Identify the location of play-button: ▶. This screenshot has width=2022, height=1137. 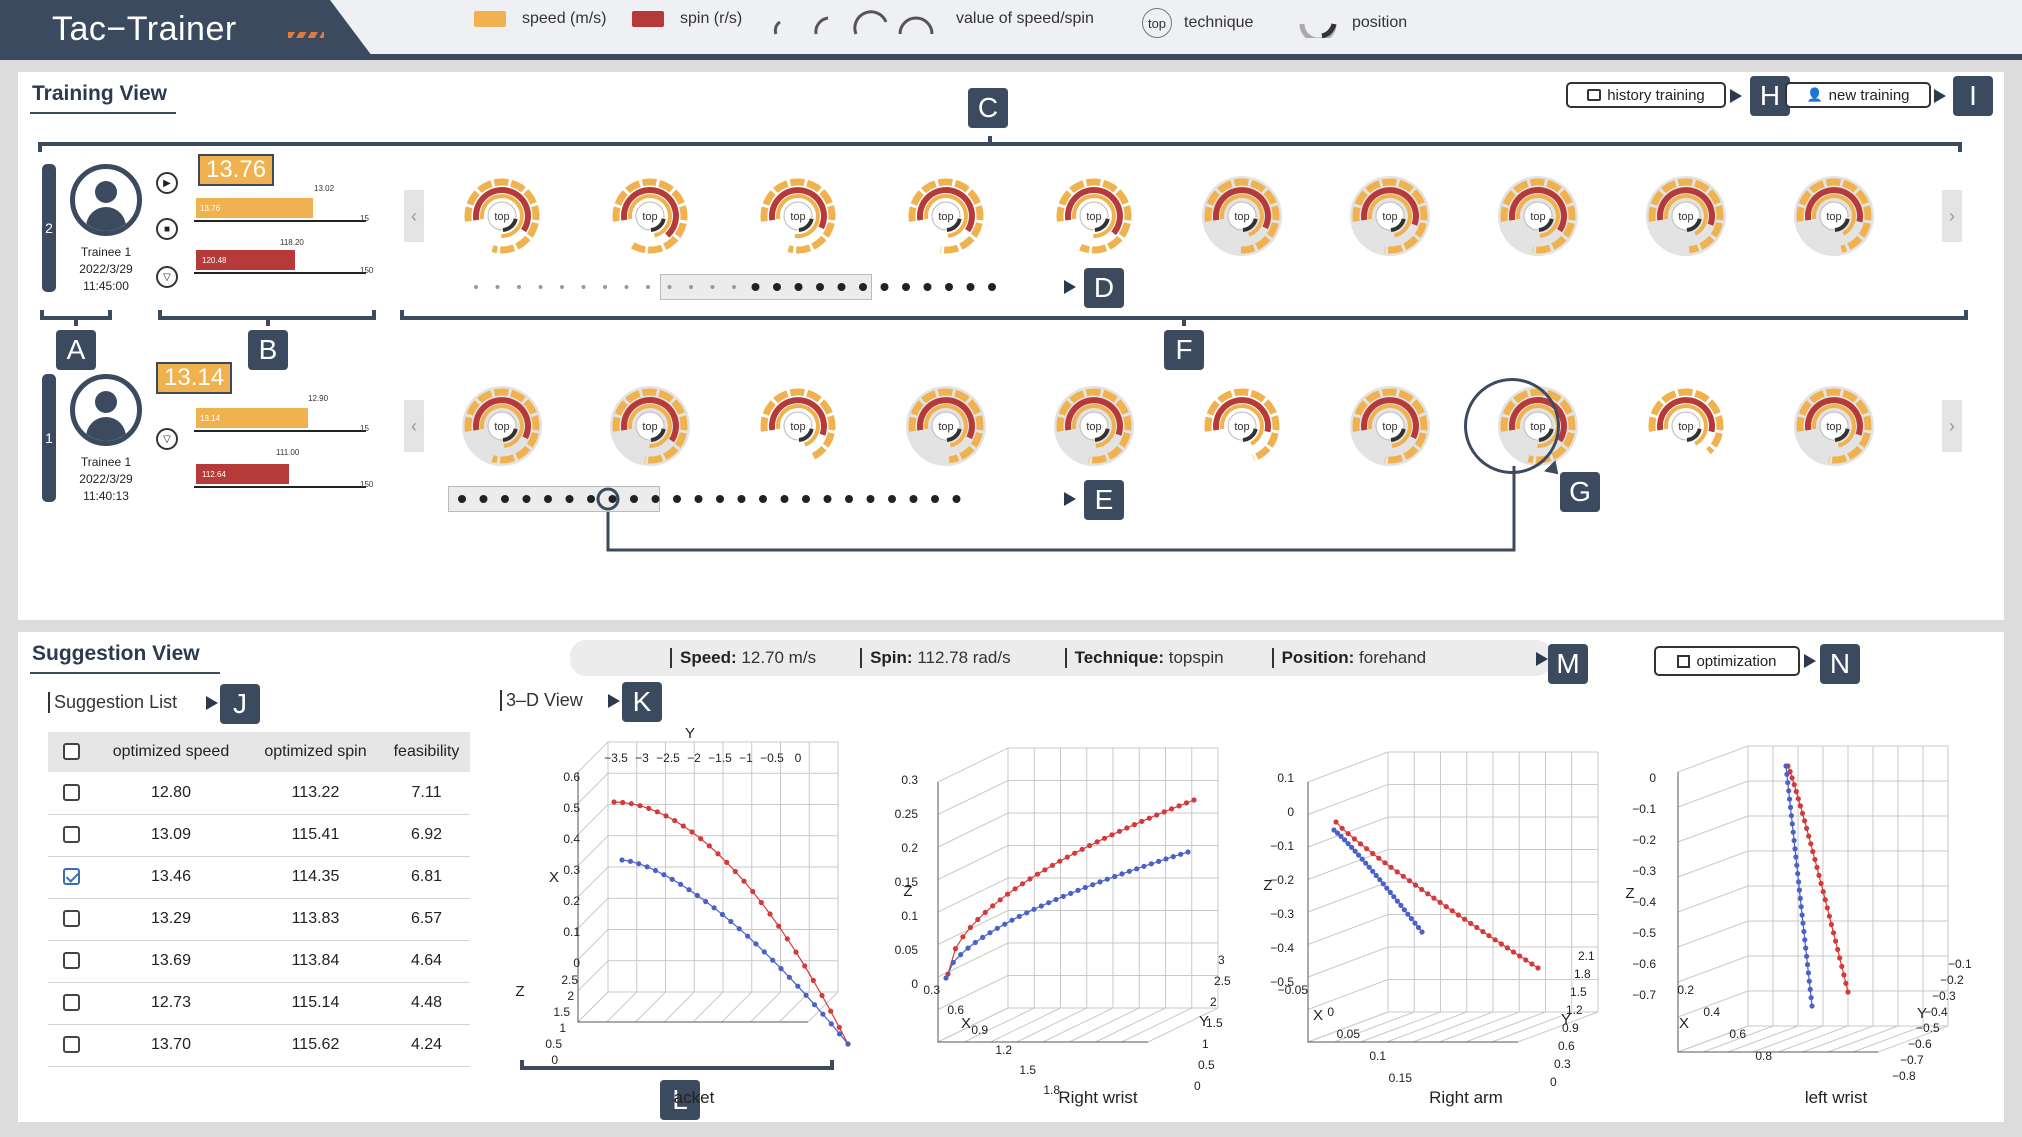
(167, 183).